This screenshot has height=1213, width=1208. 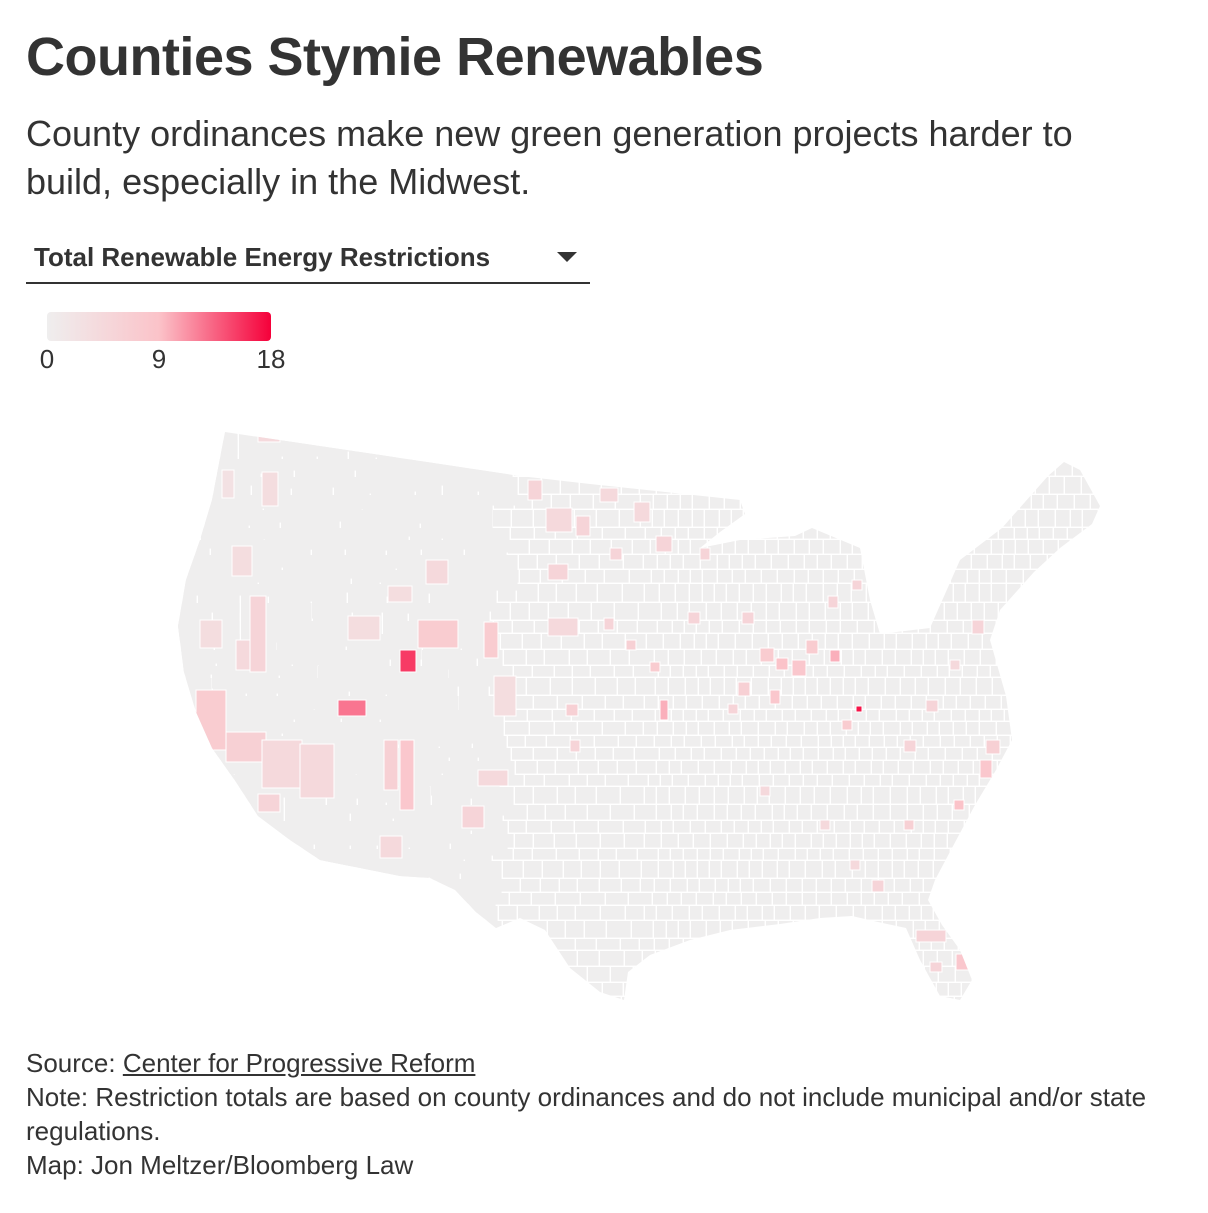 I want to click on county-highlight, so click(x=744, y=689).